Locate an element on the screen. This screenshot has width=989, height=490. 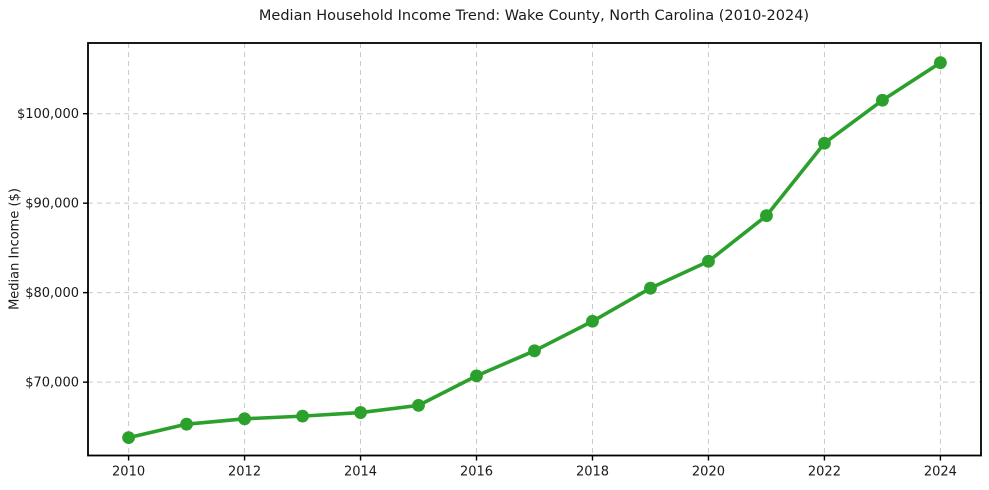
x-tick-label: 2014 is located at coordinates (360, 472).